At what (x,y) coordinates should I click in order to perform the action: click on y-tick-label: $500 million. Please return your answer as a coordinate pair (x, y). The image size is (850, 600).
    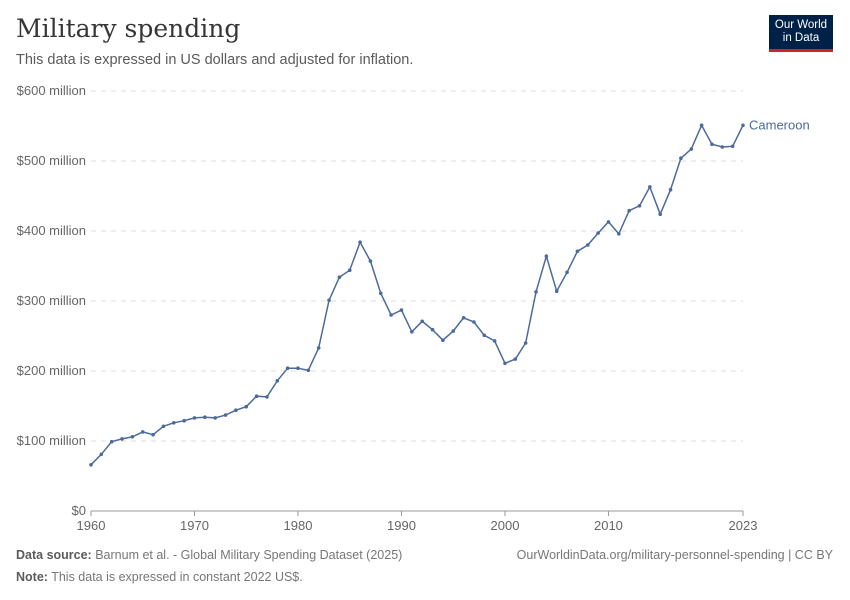
    Looking at the image, I should click on (51, 160).